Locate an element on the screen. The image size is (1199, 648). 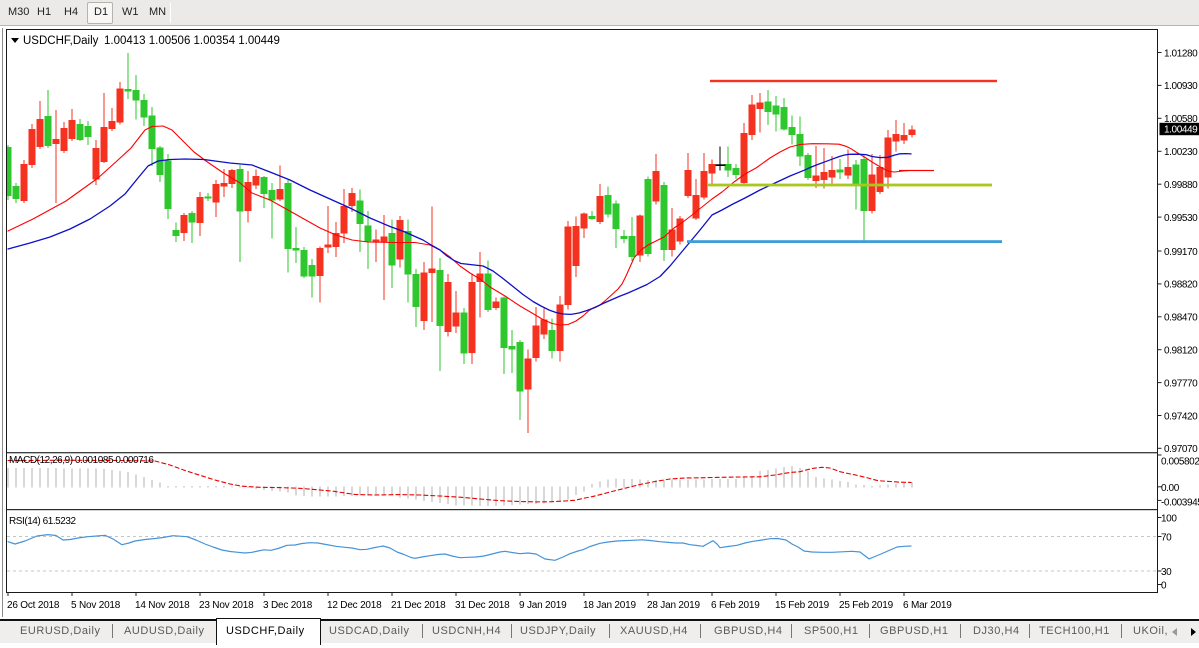
svg-text: 14 Nov 2018 is located at coordinates (162, 605).